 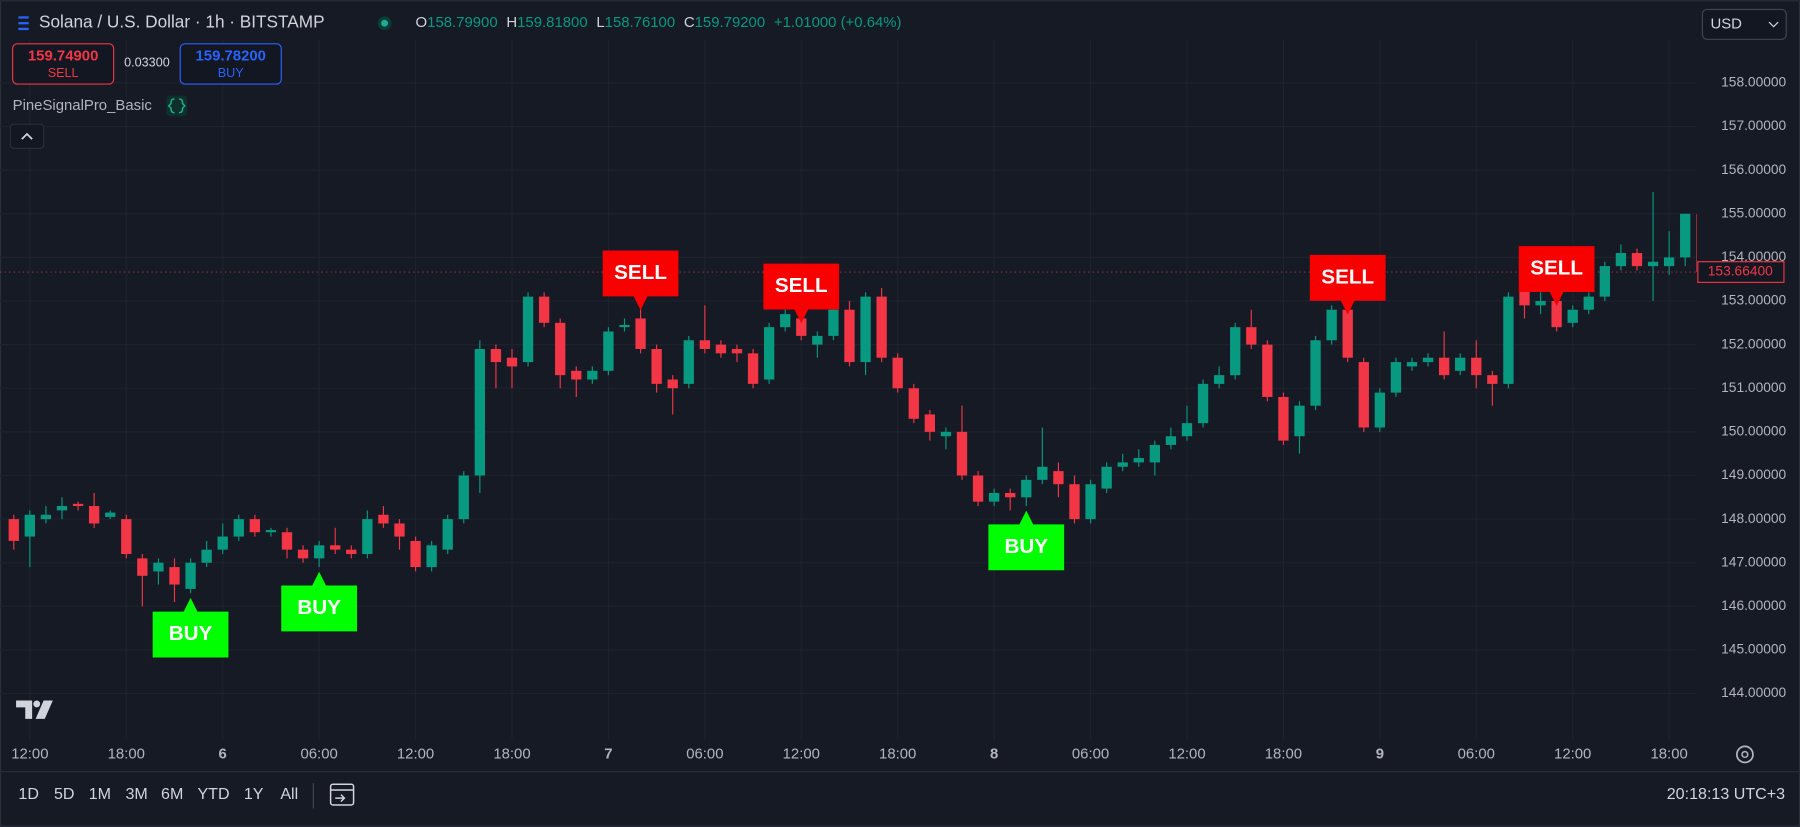 What do you see at coordinates (158, 794) in the screenshot?
I see `range-buttons: 1D 5D 1M 3M 6M YTD 1Y All` at bounding box center [158, 794].